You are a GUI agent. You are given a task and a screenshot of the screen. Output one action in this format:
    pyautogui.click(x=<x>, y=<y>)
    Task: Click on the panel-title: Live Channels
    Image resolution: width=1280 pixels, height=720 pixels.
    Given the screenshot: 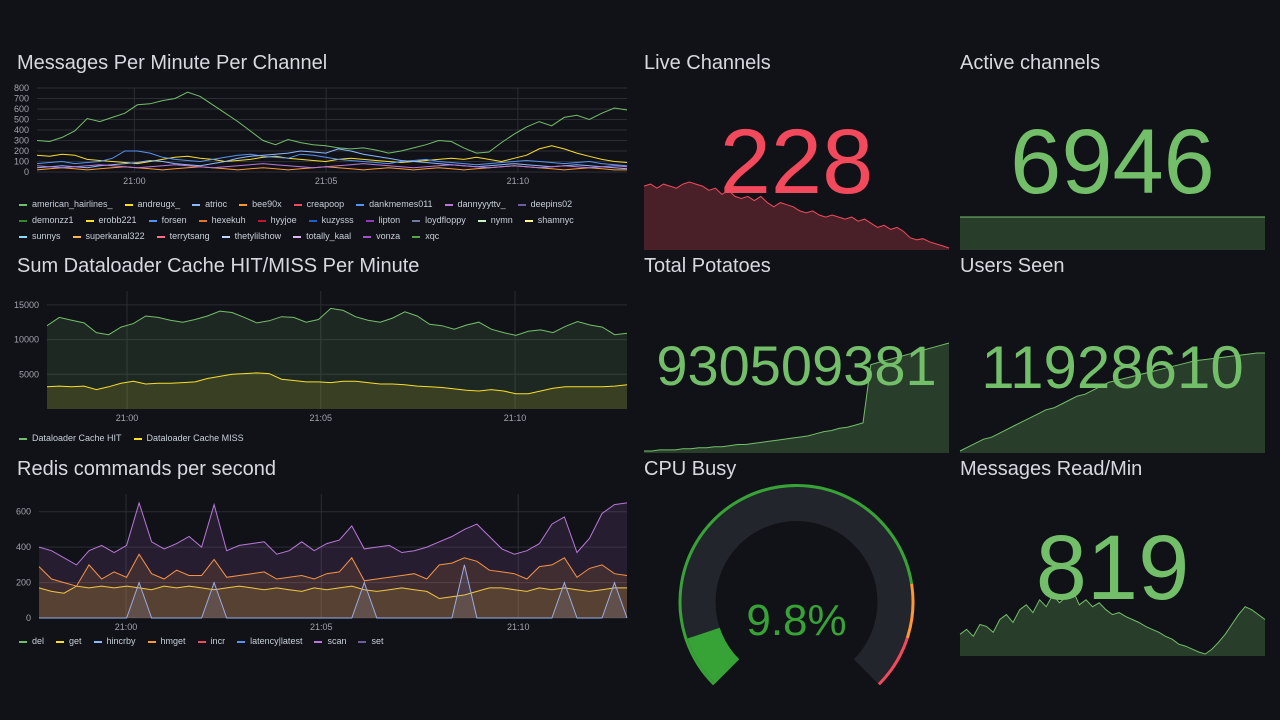 What is the action you would take?
    pyautogui.click(x=707, y=63)
    